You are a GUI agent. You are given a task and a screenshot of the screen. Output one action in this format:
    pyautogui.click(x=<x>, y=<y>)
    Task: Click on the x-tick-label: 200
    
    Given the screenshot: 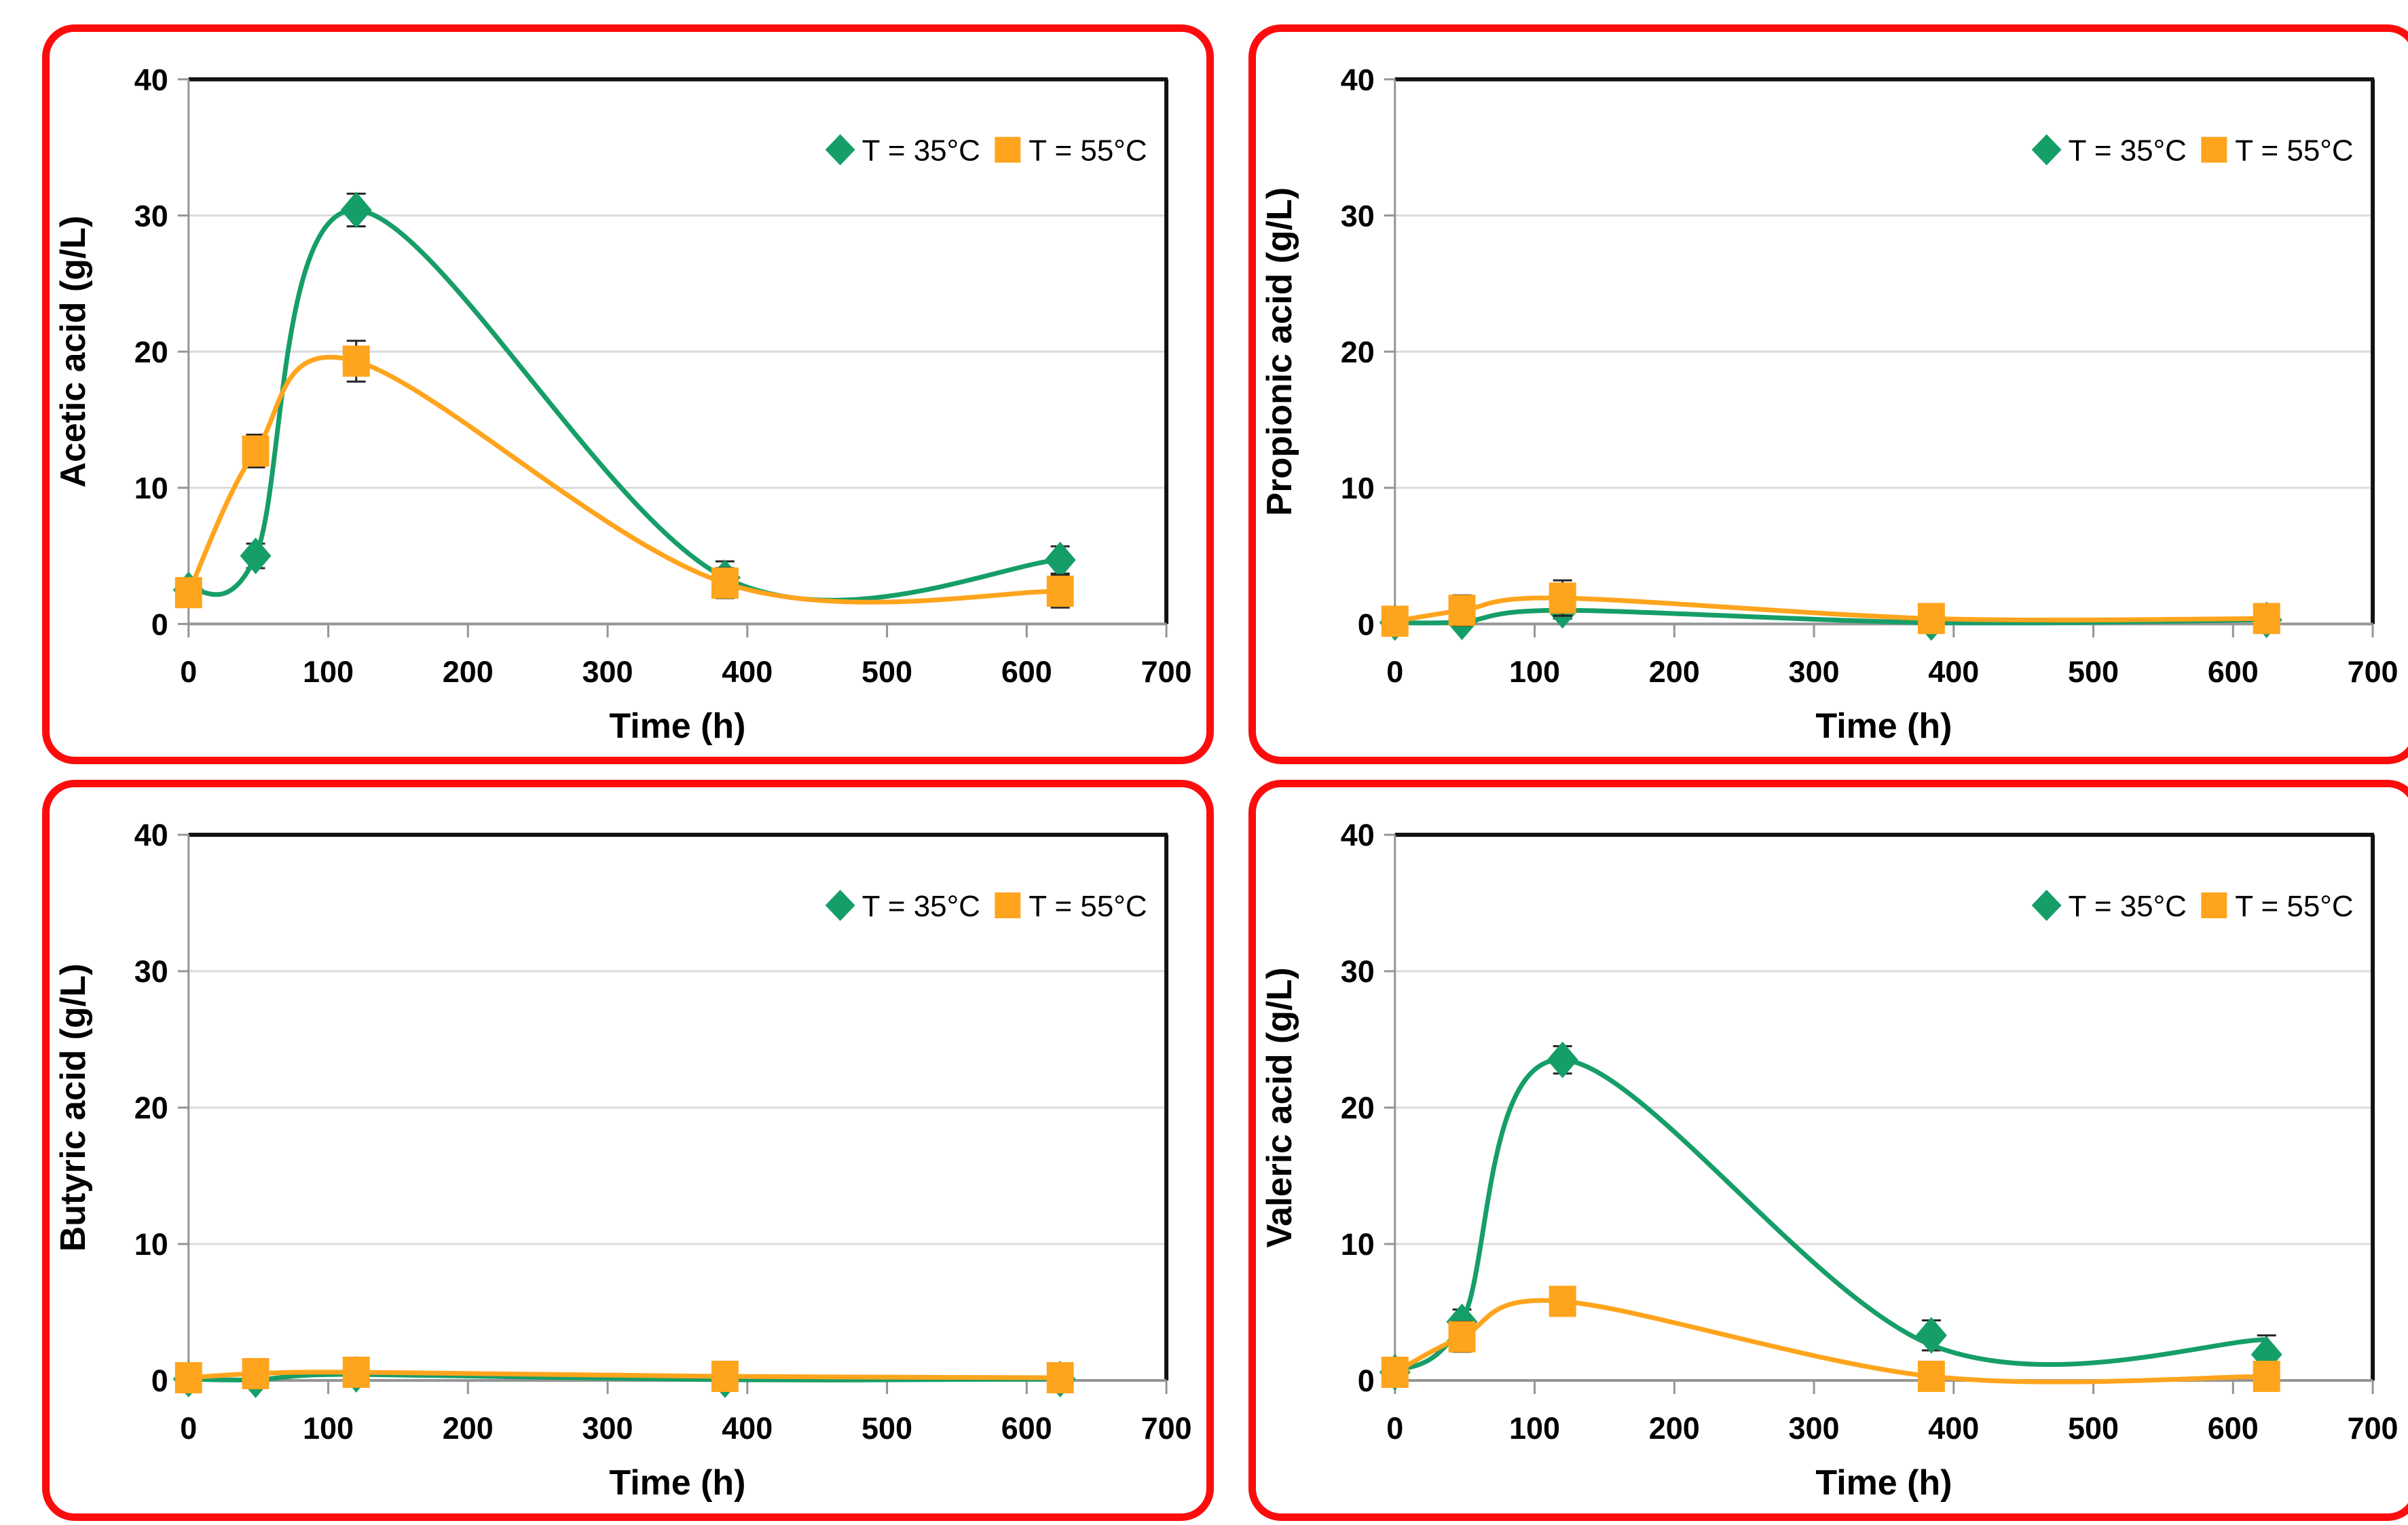 What is the action you would take?
    pyautogui.click(x=468, y=1429)
    